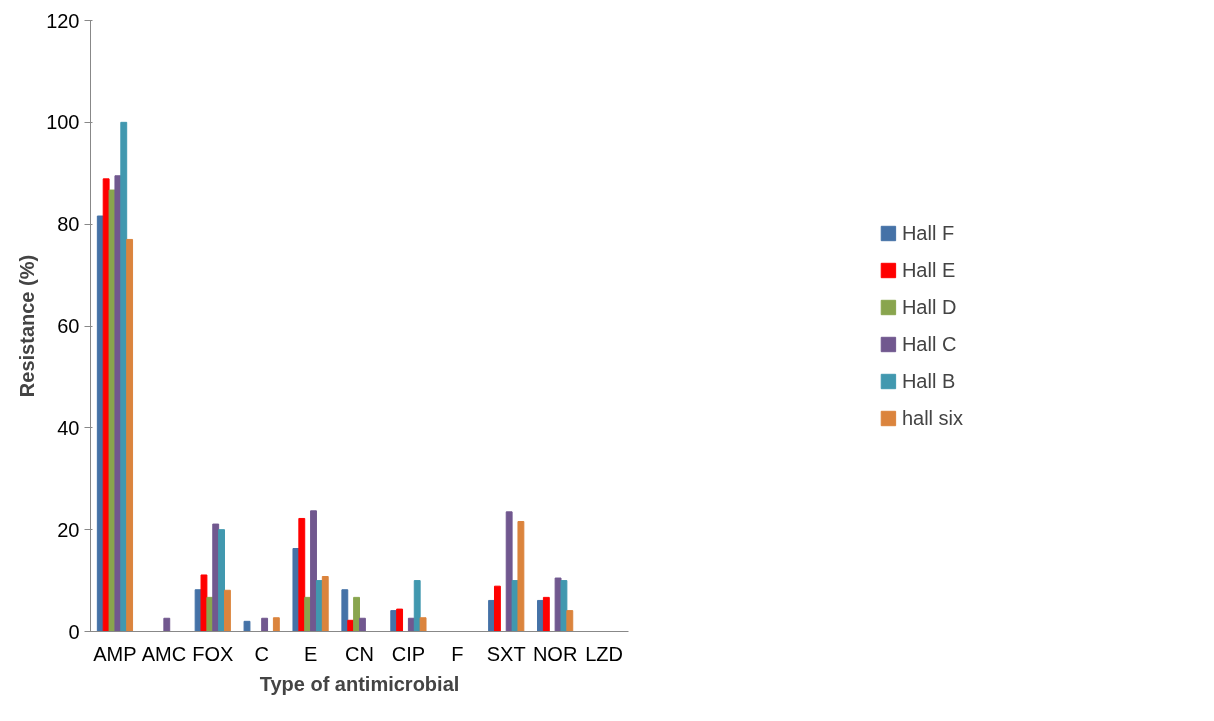 Image resolution: width=1214 pixels, height=721 pixels. What do you see at coordinates (359, 683) in the screenshot?
I see `x-axis-title: Type of antimicrobial` at bounding box center [359, 683].